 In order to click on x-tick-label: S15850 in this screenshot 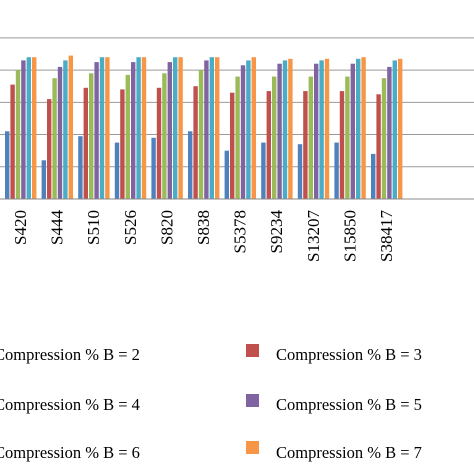, I will do `click(349, 236)`.